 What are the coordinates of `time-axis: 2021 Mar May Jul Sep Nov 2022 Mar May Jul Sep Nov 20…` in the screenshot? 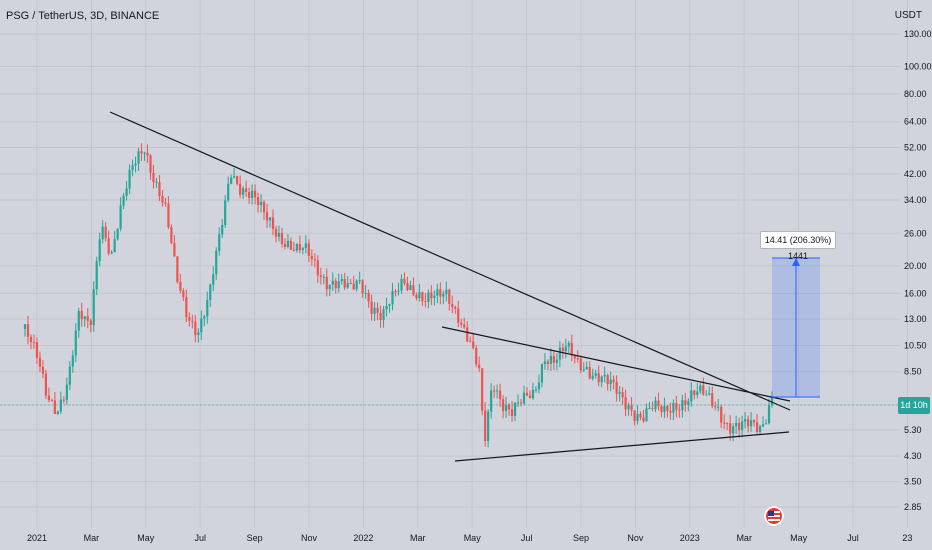 It's located at (469, 538).